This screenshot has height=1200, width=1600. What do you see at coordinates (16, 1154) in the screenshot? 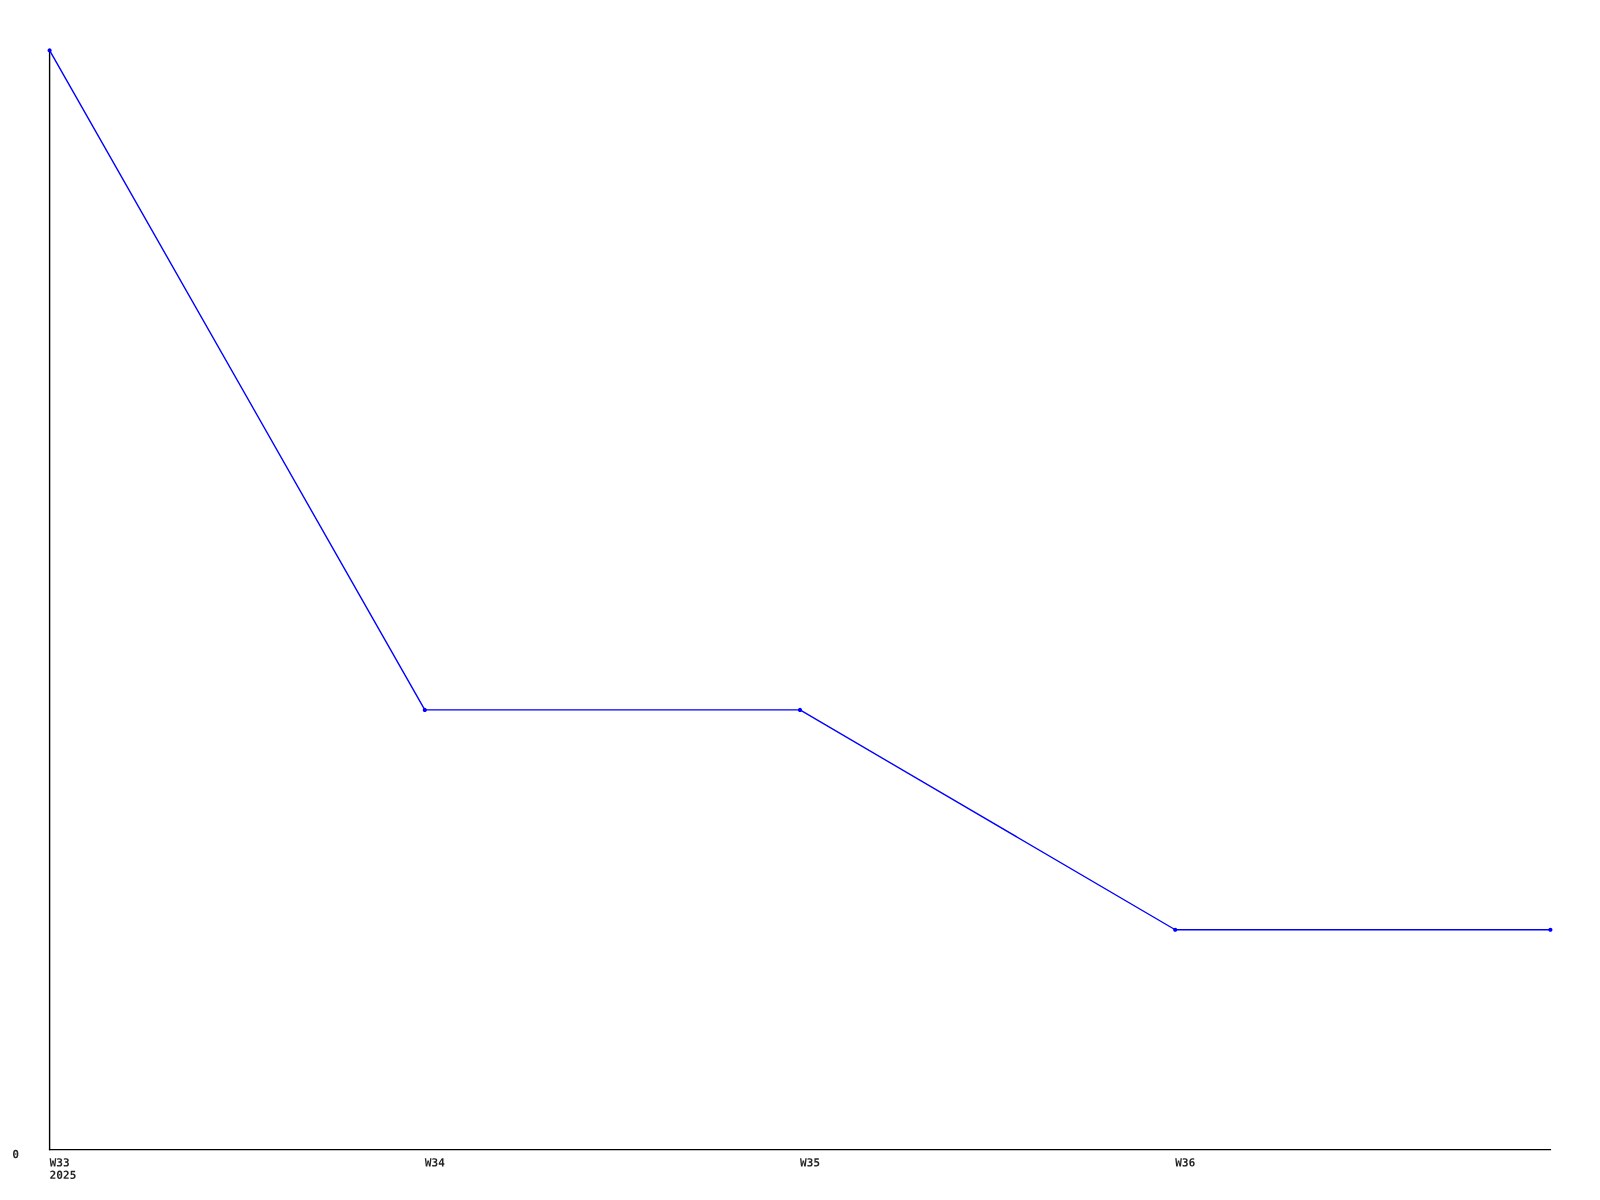
I see `text: 0` at bounding box center [16, 1154].